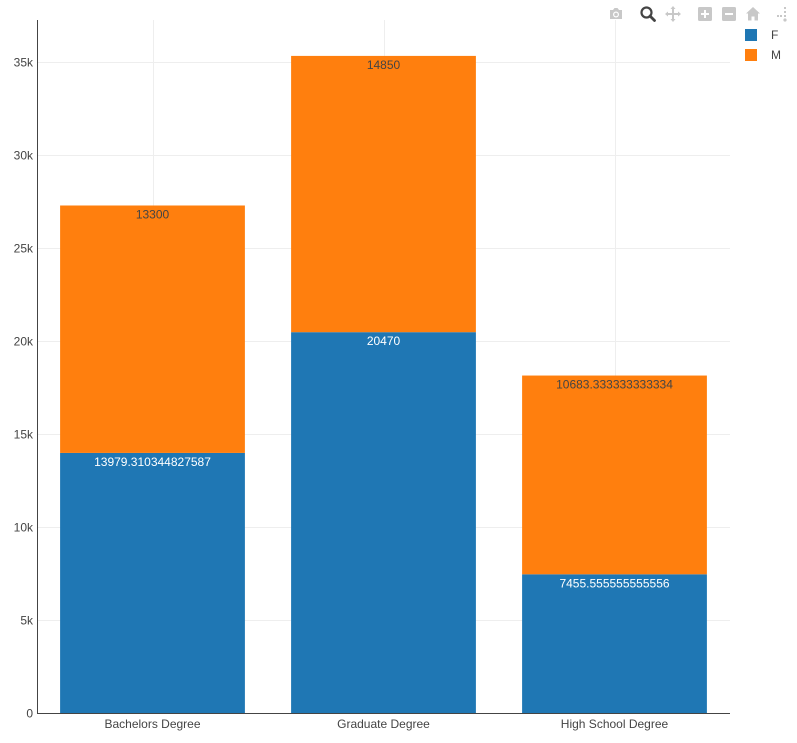  I want to click on spike-lines-icon, so click(784, 14).